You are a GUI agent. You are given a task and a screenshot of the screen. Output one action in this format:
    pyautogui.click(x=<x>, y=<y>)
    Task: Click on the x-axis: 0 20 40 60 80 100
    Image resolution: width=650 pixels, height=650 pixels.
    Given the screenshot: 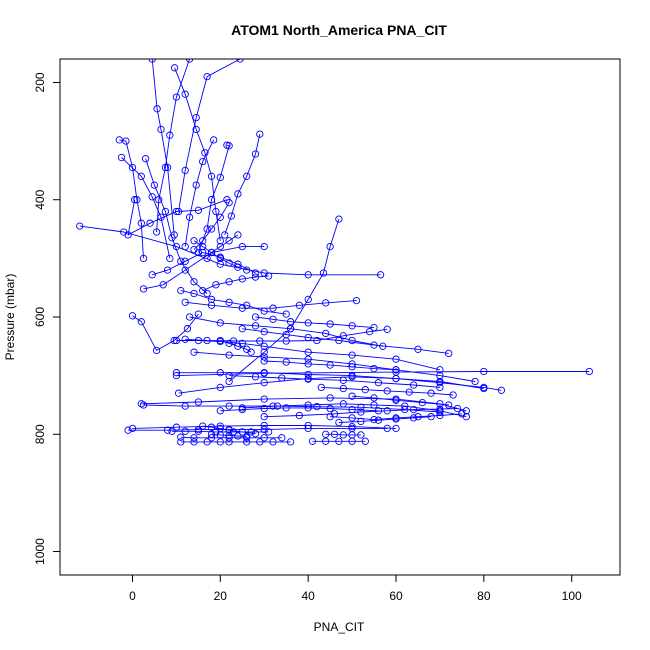 What is the action you would take?
    pyautogui.click(x=355, y=589)
    